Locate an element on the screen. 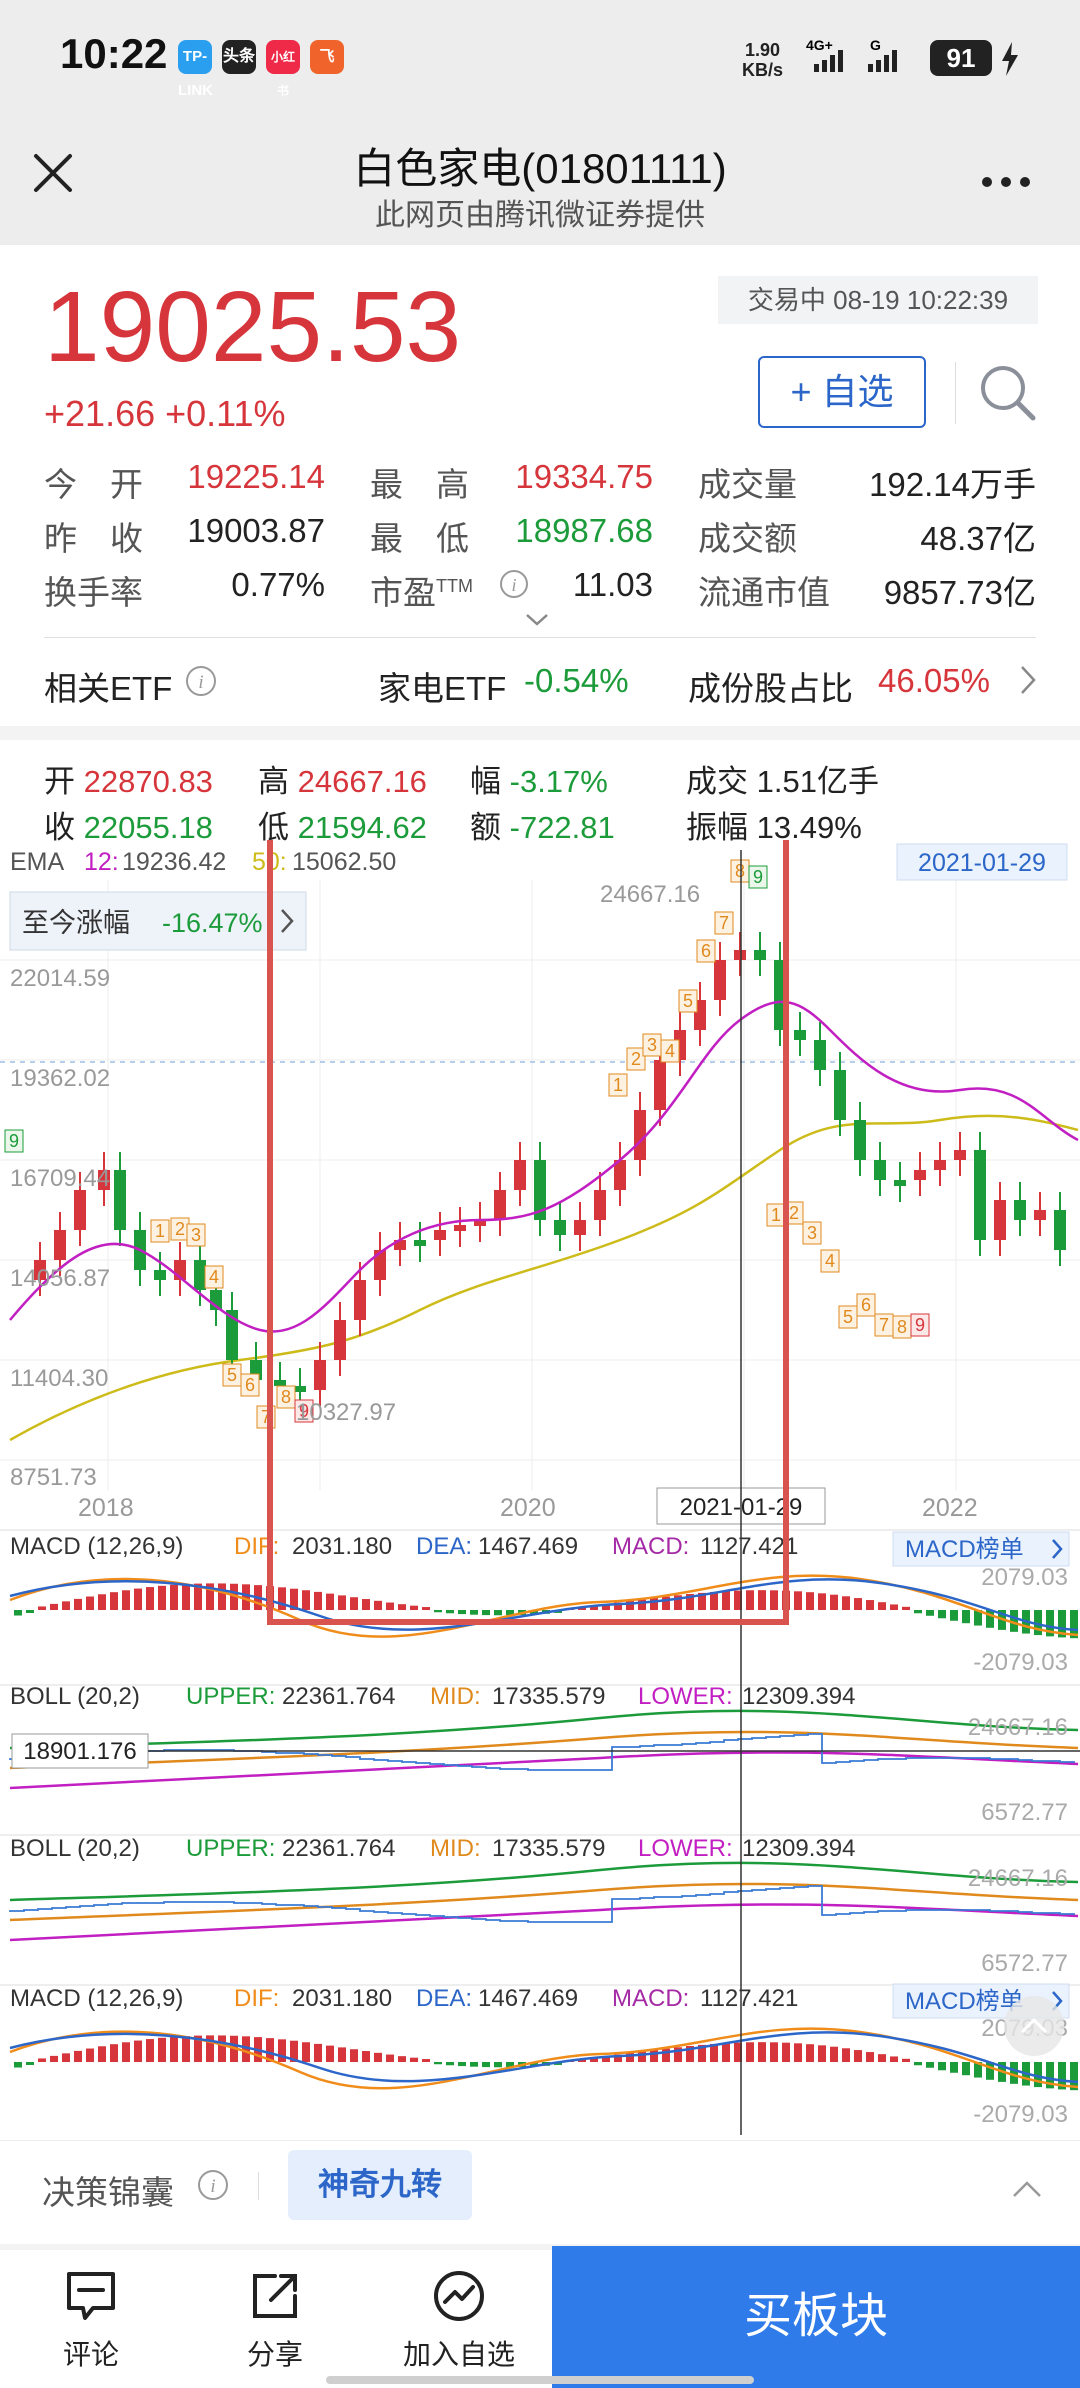 The height and width of the screenshot is (2388, 1080). low-price-label: 10327.97 is located at coordinates (346, 1412).